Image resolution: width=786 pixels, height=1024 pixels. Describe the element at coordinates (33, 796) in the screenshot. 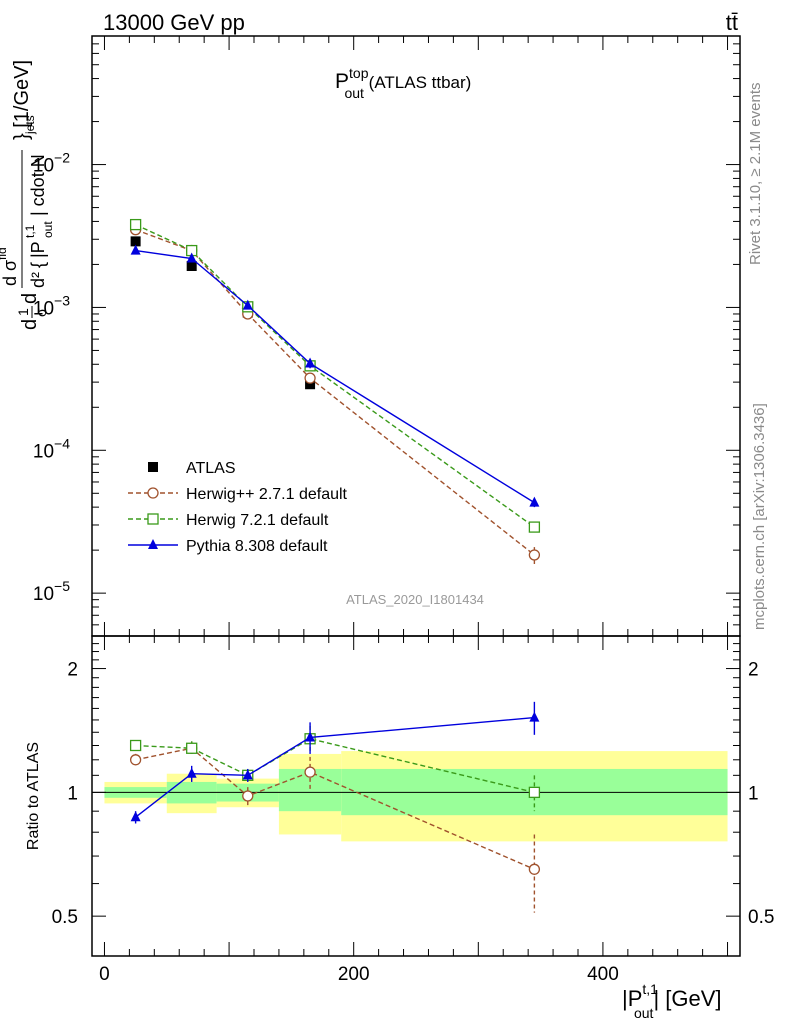

I see `ratio-y-axis-label: Ratio to ATLAS` at that location.